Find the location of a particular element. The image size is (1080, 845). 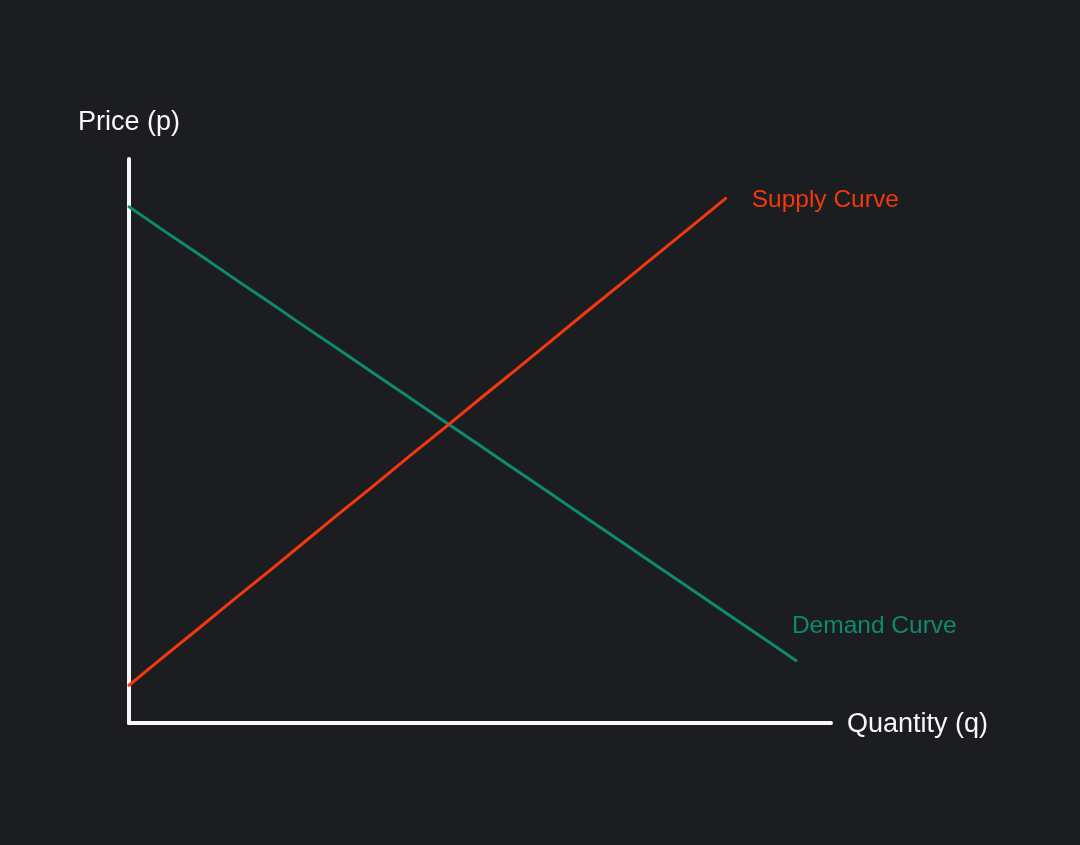

series-label: Demand Curve is located at coordinates (874, 625).